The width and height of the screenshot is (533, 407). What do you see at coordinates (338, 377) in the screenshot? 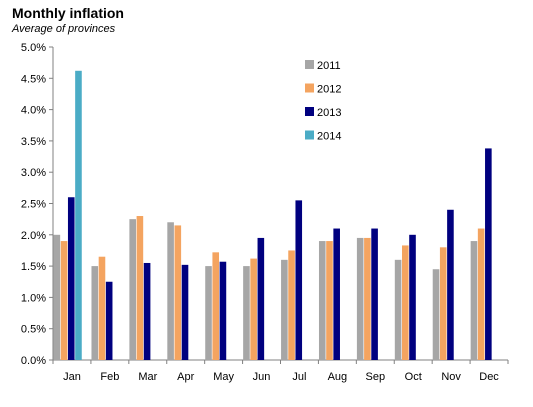
I see `x-tick-label: Aug` at bounding box center [338, 377].